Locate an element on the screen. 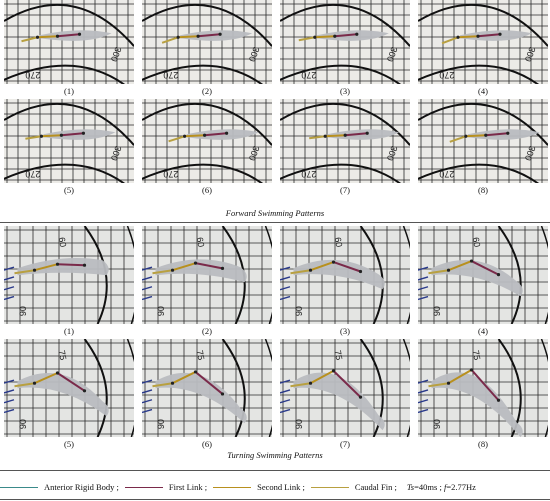 Image resolution: width=550 pixels, height=501 pixels. frame-number: (4) is located at coordinates (483, 91).